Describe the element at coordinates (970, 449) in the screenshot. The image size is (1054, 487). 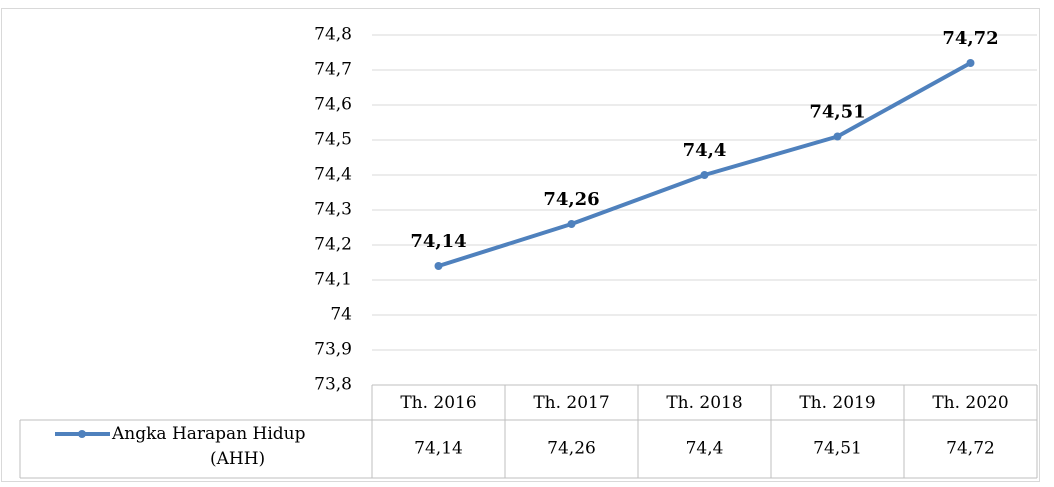
I see `table-cell: 74,72` at that location.